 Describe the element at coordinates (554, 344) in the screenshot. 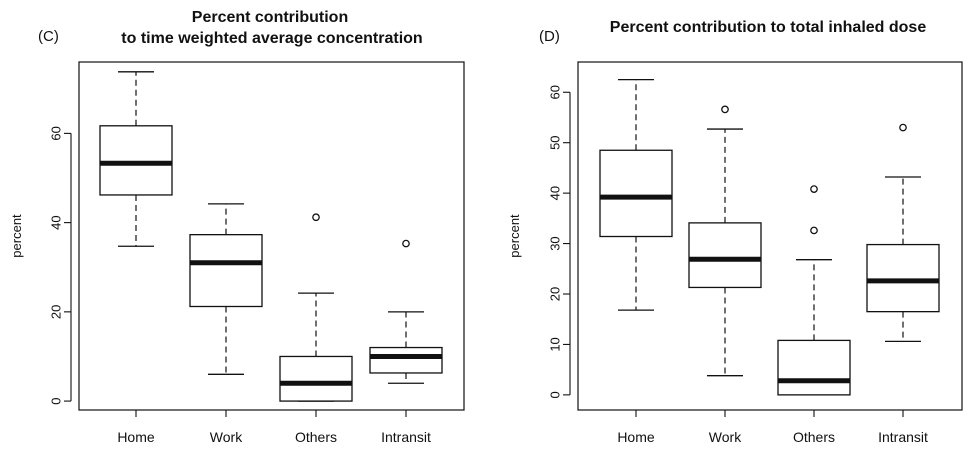

I see `y-tick-label: 10` at that location.